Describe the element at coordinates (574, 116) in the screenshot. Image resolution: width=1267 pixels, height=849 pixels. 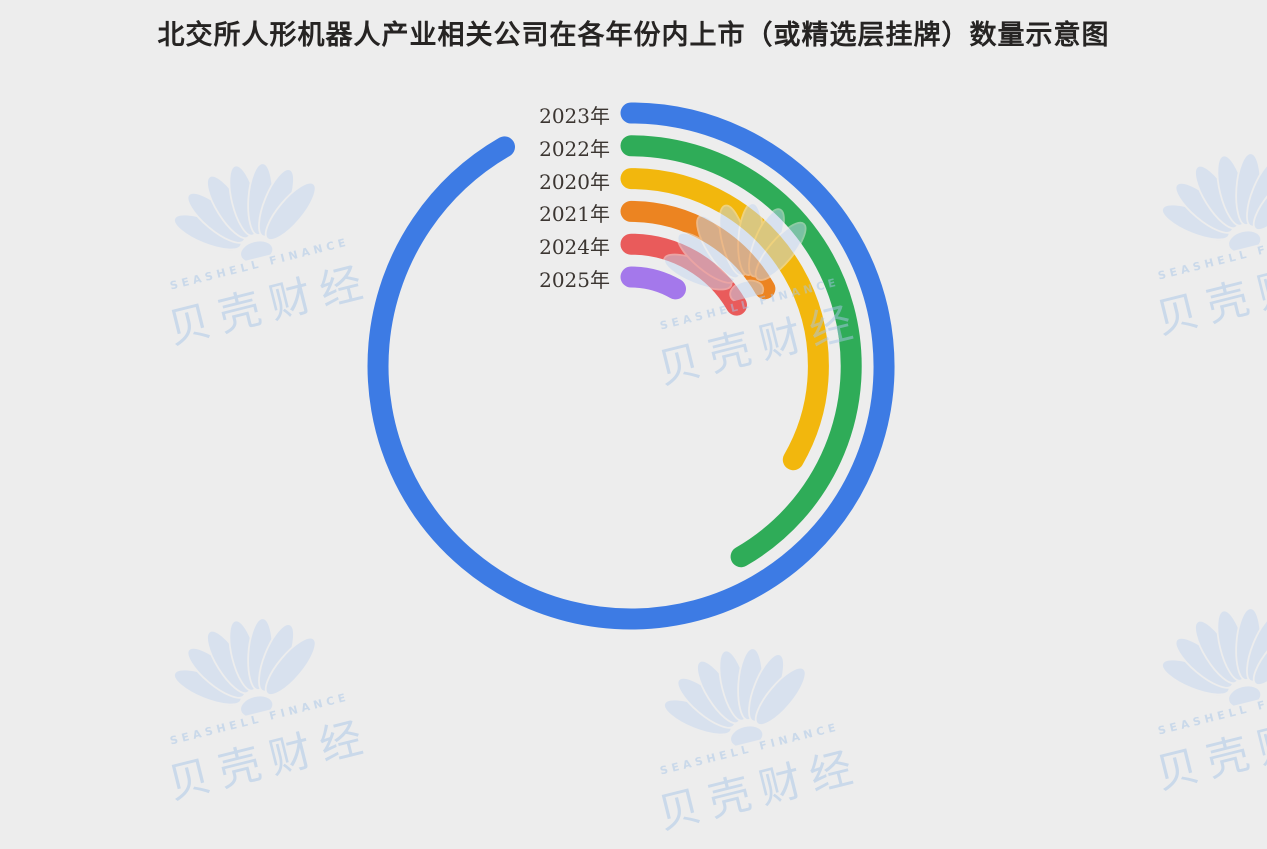
I see `ring-label-2023: 2023年` at that location.